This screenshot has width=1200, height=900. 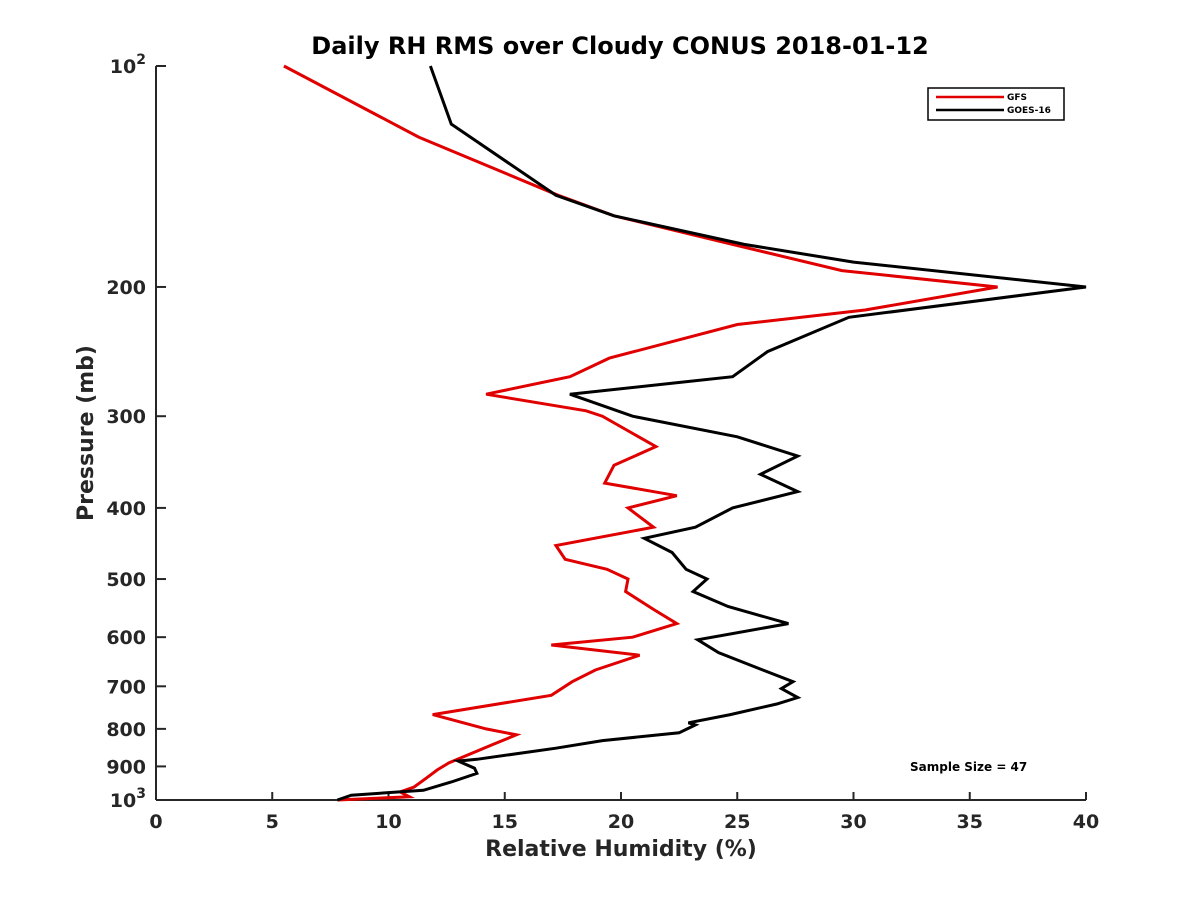 What do you see at coordinates (388, 822) in the screenshot?
I see `x-tick-label: 10` at bounding box center [388, 822].